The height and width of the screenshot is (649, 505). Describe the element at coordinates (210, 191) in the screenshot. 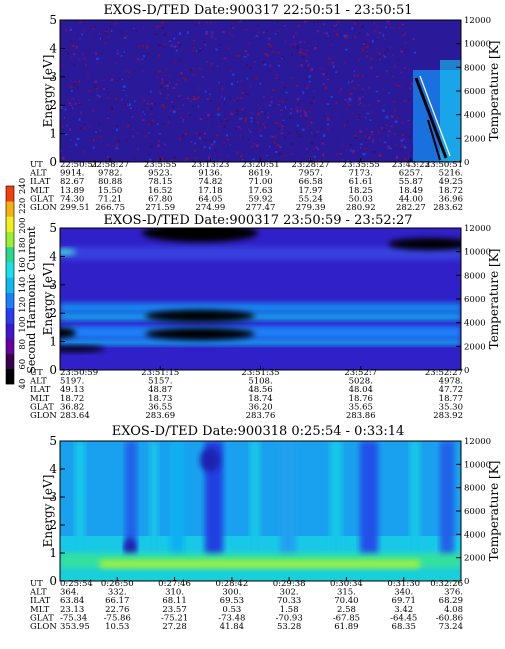

I see `table-cell: 17.18` at that location.